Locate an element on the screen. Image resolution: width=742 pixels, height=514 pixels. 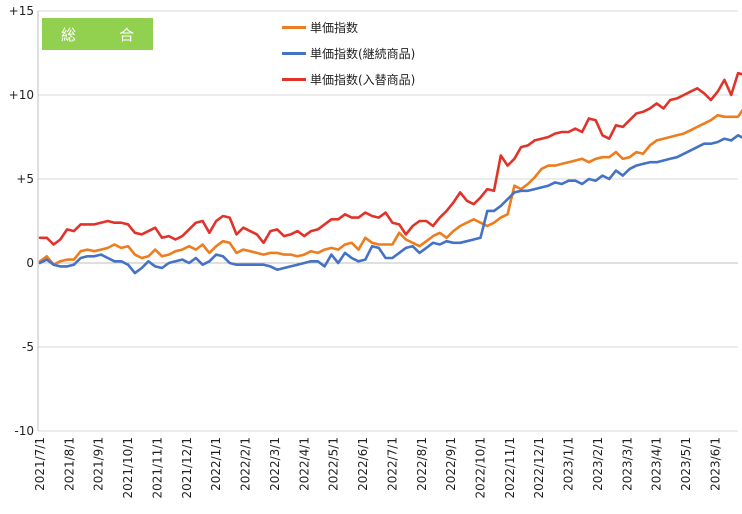
legend-item-replaced: 単価指数(入替商品) is located at coordinates (348, 79).